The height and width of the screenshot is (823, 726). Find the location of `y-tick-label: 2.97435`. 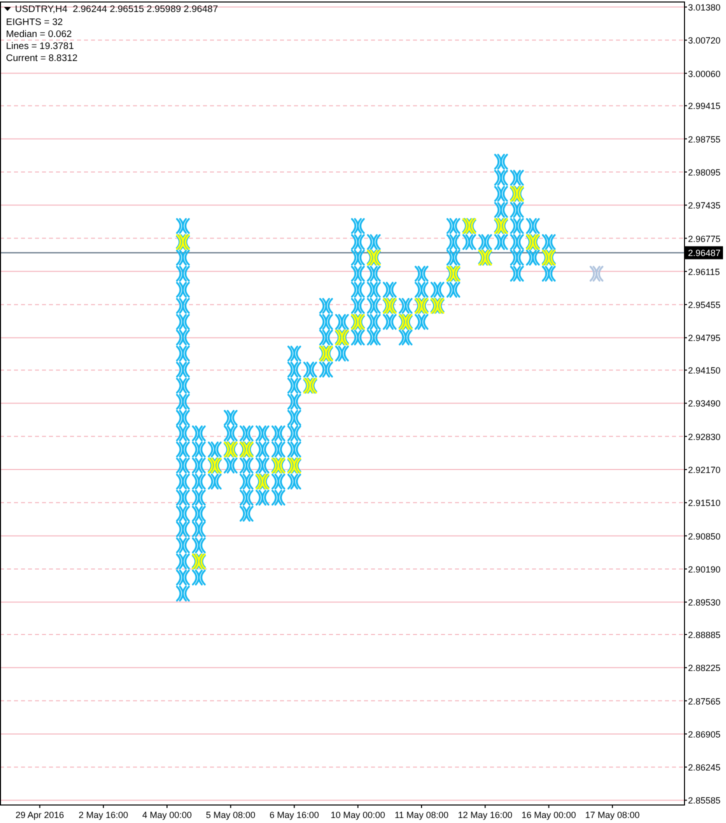

y-tick-label: 2.97435 is located at coordinates (704, 205).